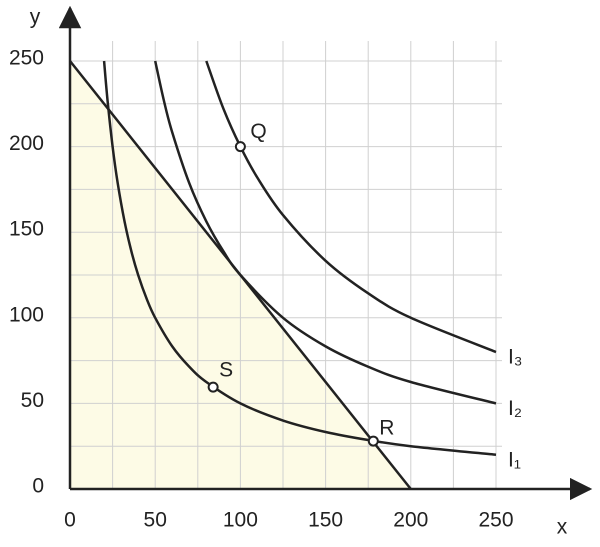 The height and width of the screenshot is (547, 600). I want to click on point-label: Q, so click(258, 131).